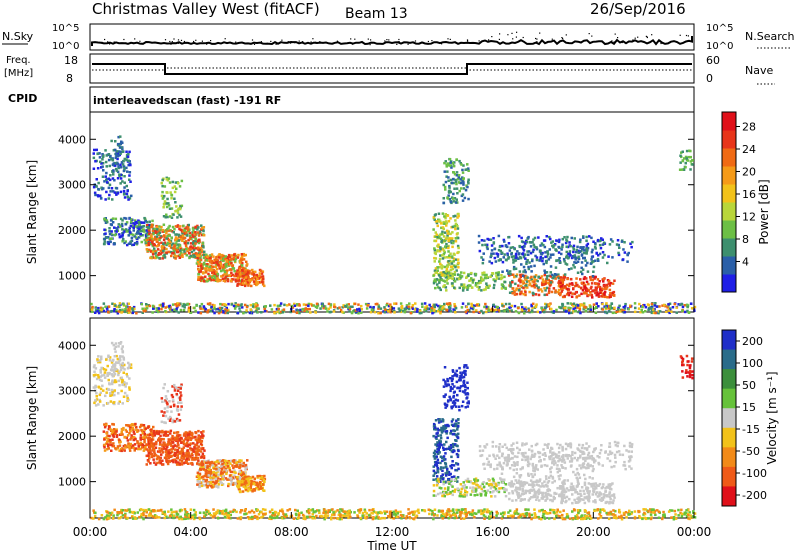  Describe the element at coordinates (72, 276) in the screenshot. I see `y-tick-label: 1000` at that location.